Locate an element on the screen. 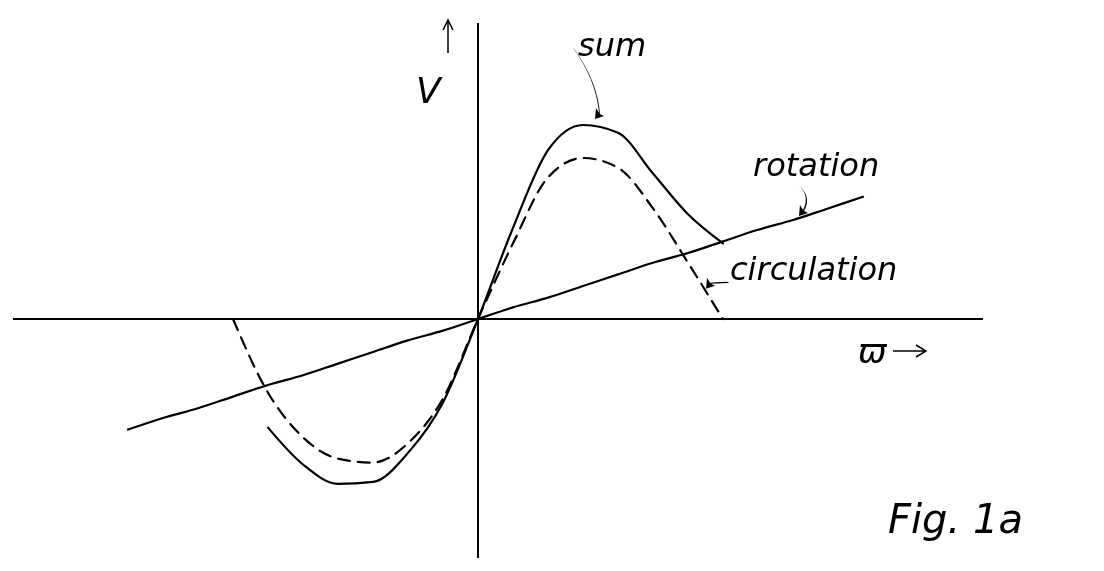  series-label: sum is located at coordinates (612, 45).